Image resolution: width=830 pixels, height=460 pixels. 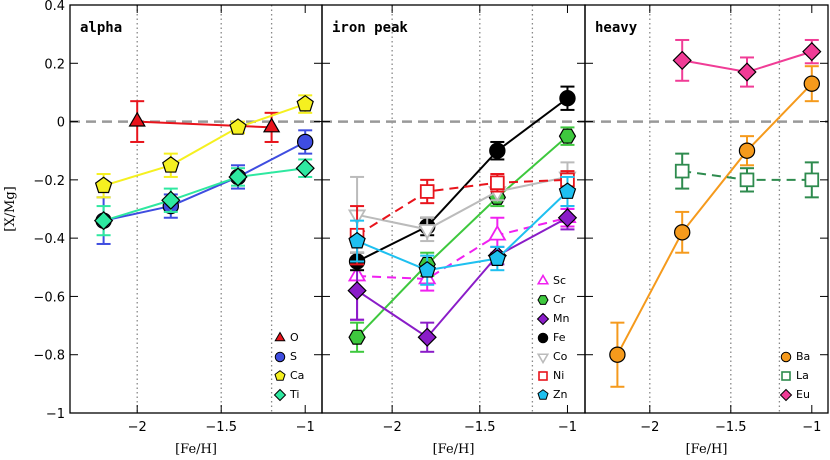 What do you see at coordinates (54, 64) in the screenshot?
I see `y-tick-label: 0.2` at bounding box center [54, 64].